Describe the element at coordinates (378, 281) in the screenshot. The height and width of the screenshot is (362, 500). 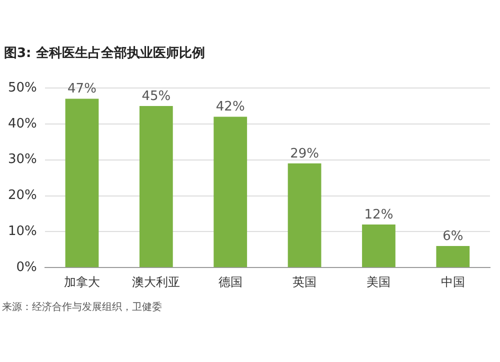
I see `x-tick-label: 美国` at that location.